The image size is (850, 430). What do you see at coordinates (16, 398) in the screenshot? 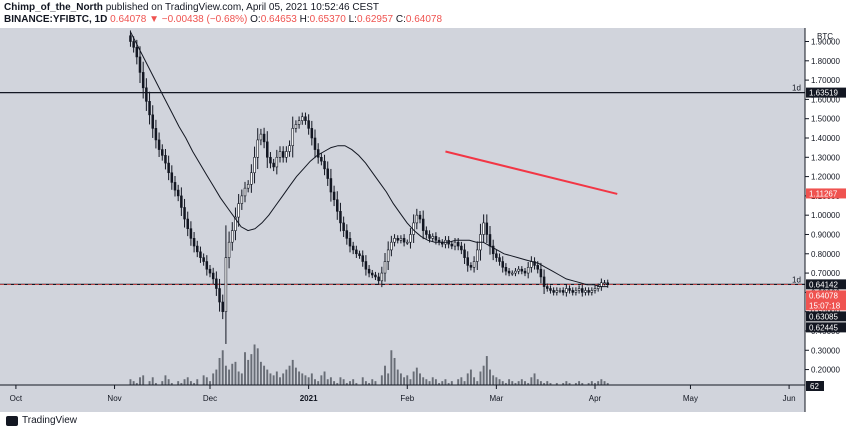
I see `x-tick-label: Oct` at bounding box center [16, 398].